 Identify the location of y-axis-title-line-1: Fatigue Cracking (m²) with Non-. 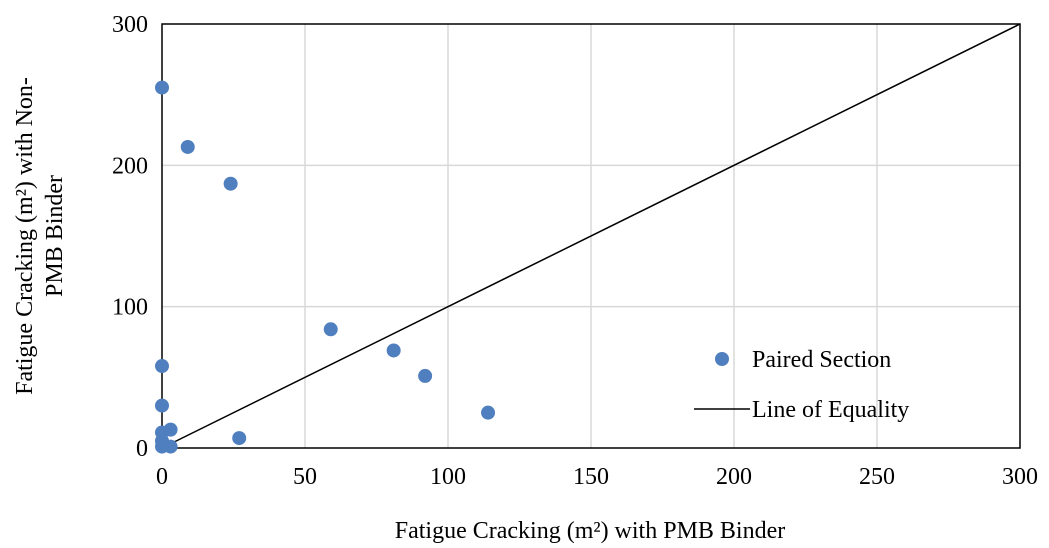
(25, 236).